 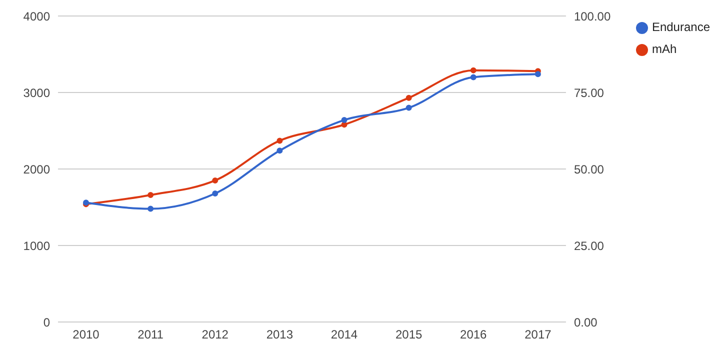 I want to click on legend-label: Endurance, so click(x=681, y=27).